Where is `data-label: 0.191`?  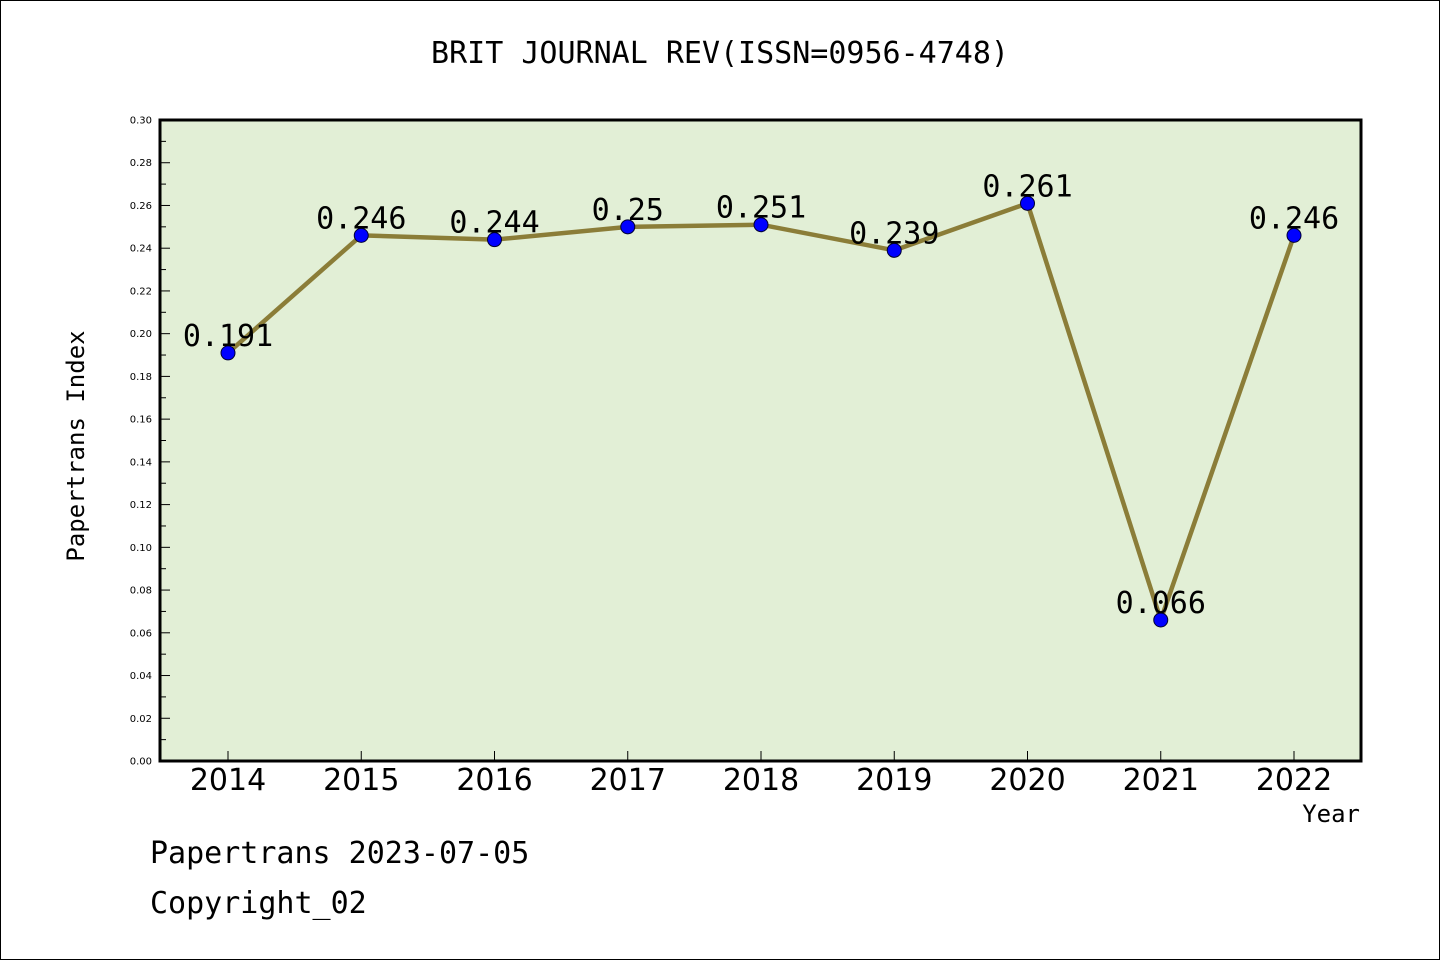 data-label: 0.191 is located at coordinates (228, 336).